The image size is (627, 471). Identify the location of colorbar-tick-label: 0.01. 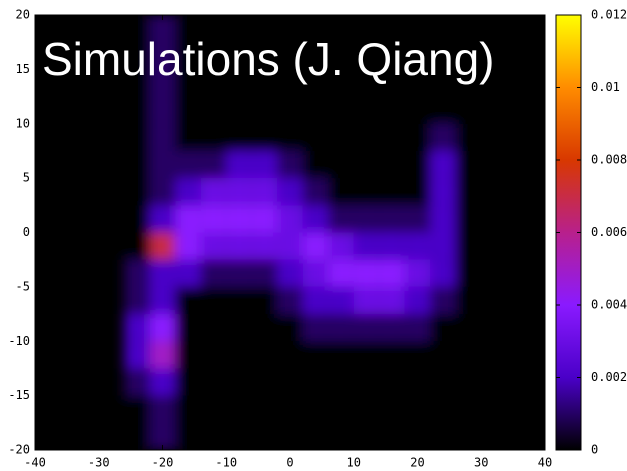
(605, 87).